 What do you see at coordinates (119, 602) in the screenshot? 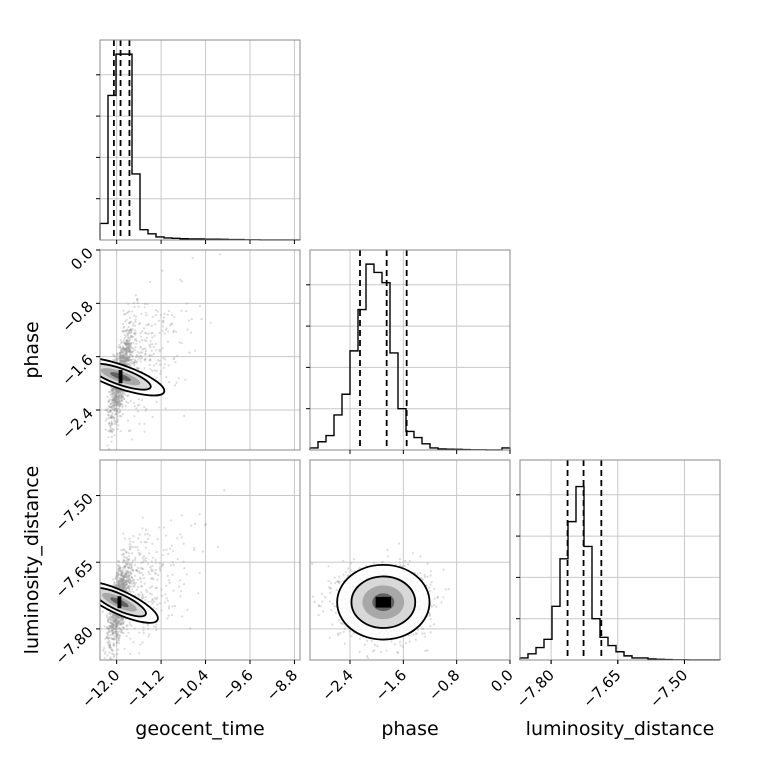
I see `density-peak` at bounding box center [119, 602].